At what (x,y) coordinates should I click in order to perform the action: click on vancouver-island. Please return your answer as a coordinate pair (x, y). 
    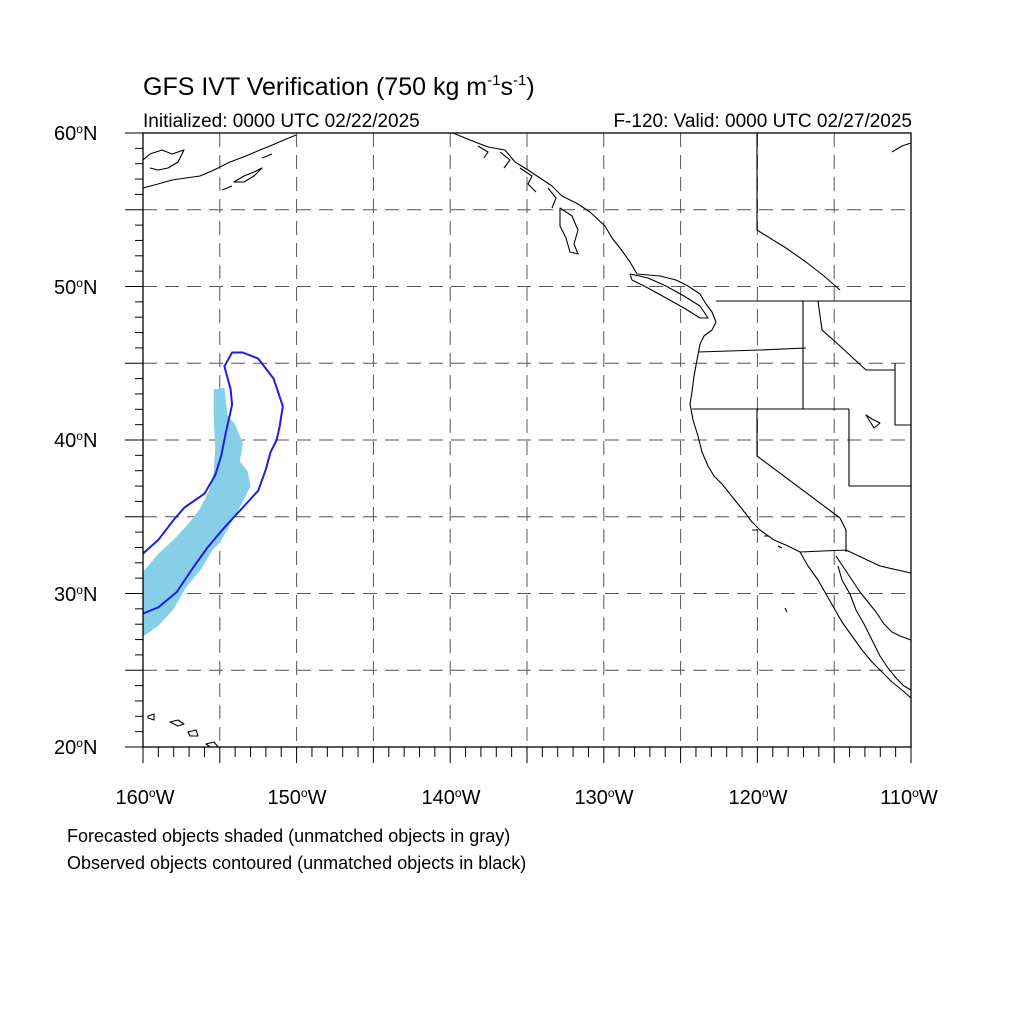
    Looking at the image, I should click on (669, 296).